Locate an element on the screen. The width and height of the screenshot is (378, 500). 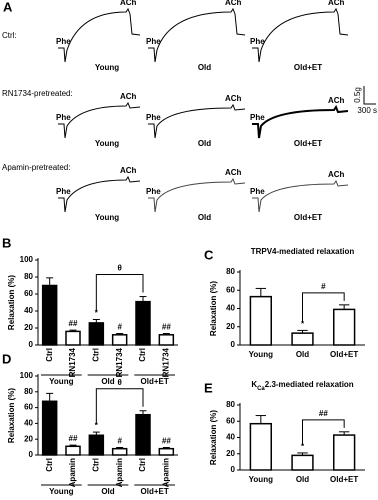
title-part: 2.3-mediated relaxation is located at coordinates (309, 384).